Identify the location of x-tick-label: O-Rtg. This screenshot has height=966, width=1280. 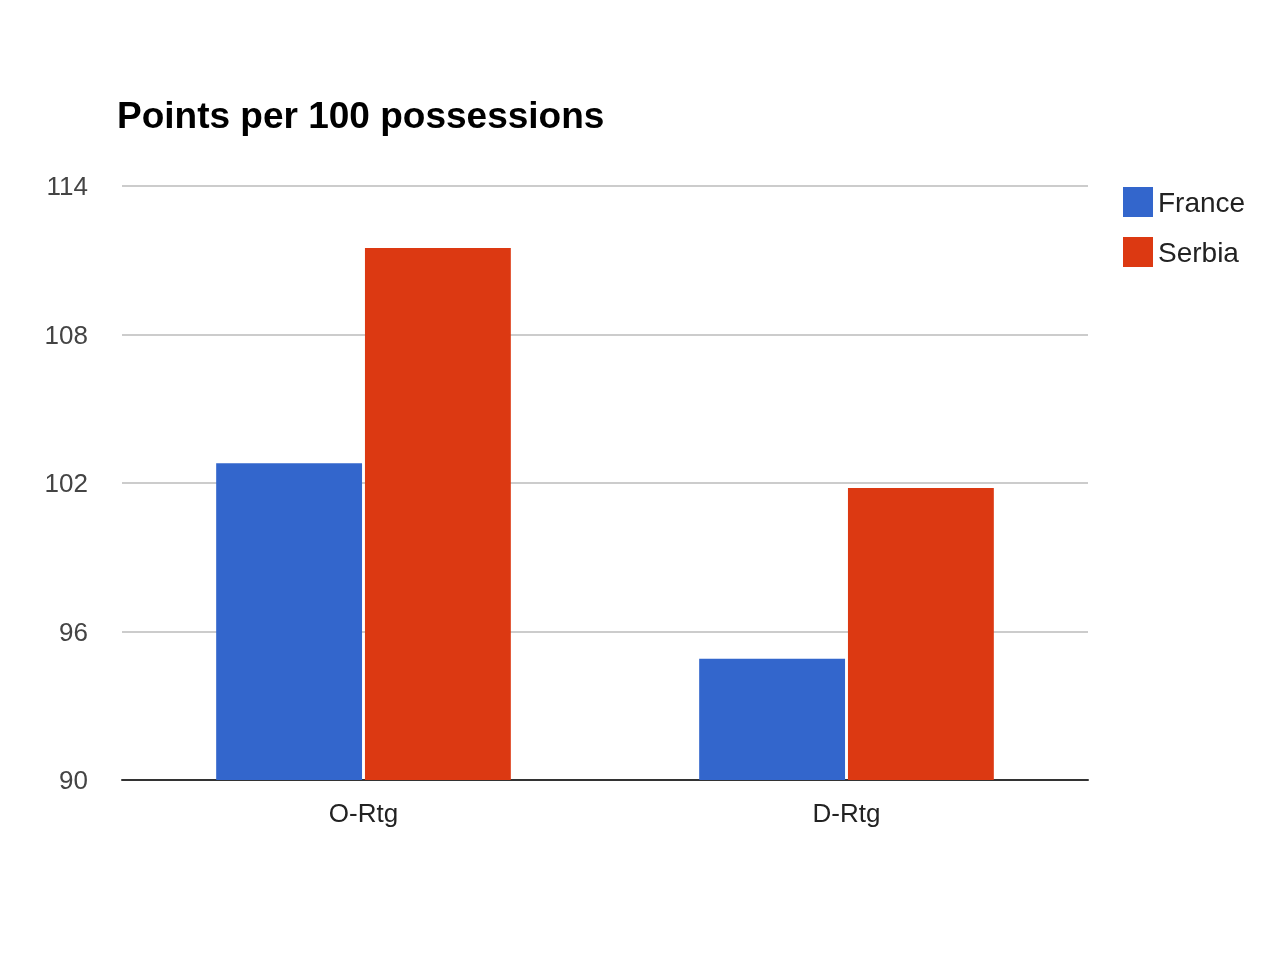
(363, 813).